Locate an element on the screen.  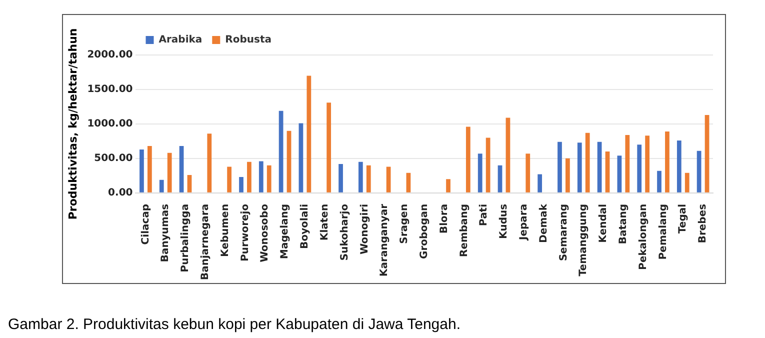
x-tick-label: Kudus is located at coordinates (504, 221).